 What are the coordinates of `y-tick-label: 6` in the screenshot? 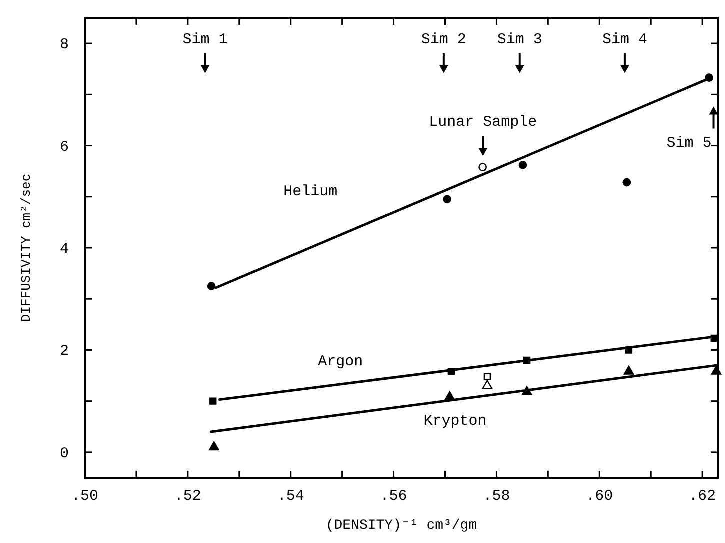 It's located at (64, 147).